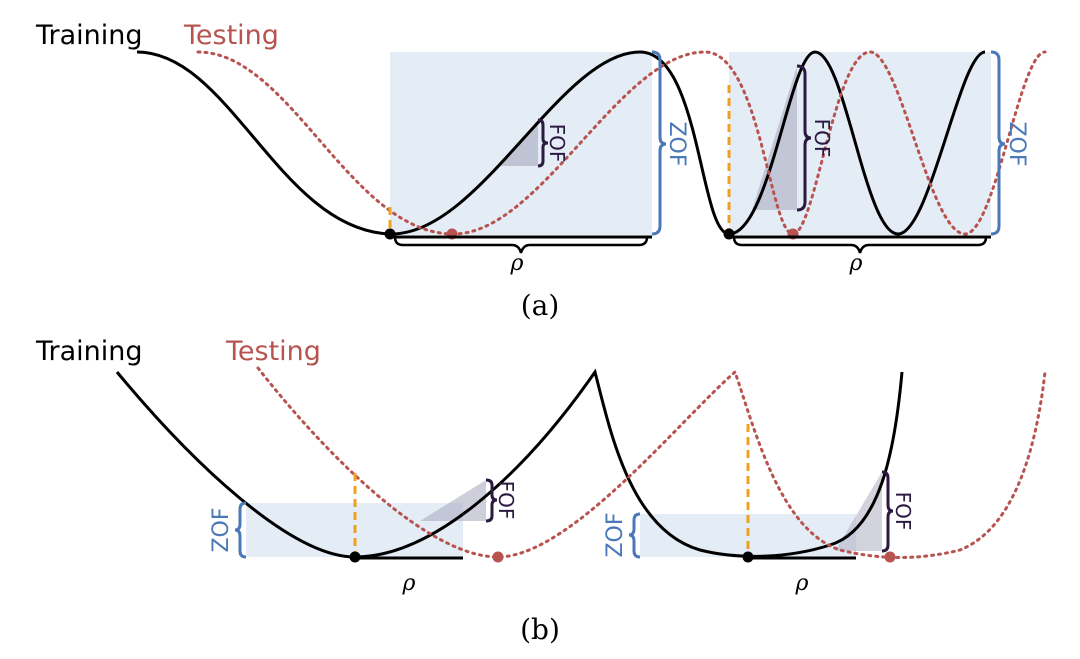 This screenshot has height=659, width=1080. What do you see at coordinates (1016, 143) in the screenshot?
I see `zof-label-a2: ZOF` at bounding box center [1016, 143].